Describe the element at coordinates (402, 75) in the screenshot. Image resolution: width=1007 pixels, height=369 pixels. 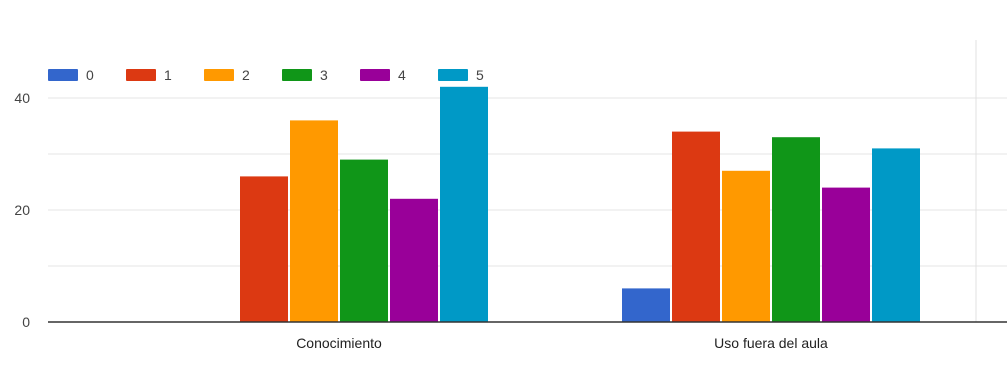
I see `legend-label-4: 4` at that location.